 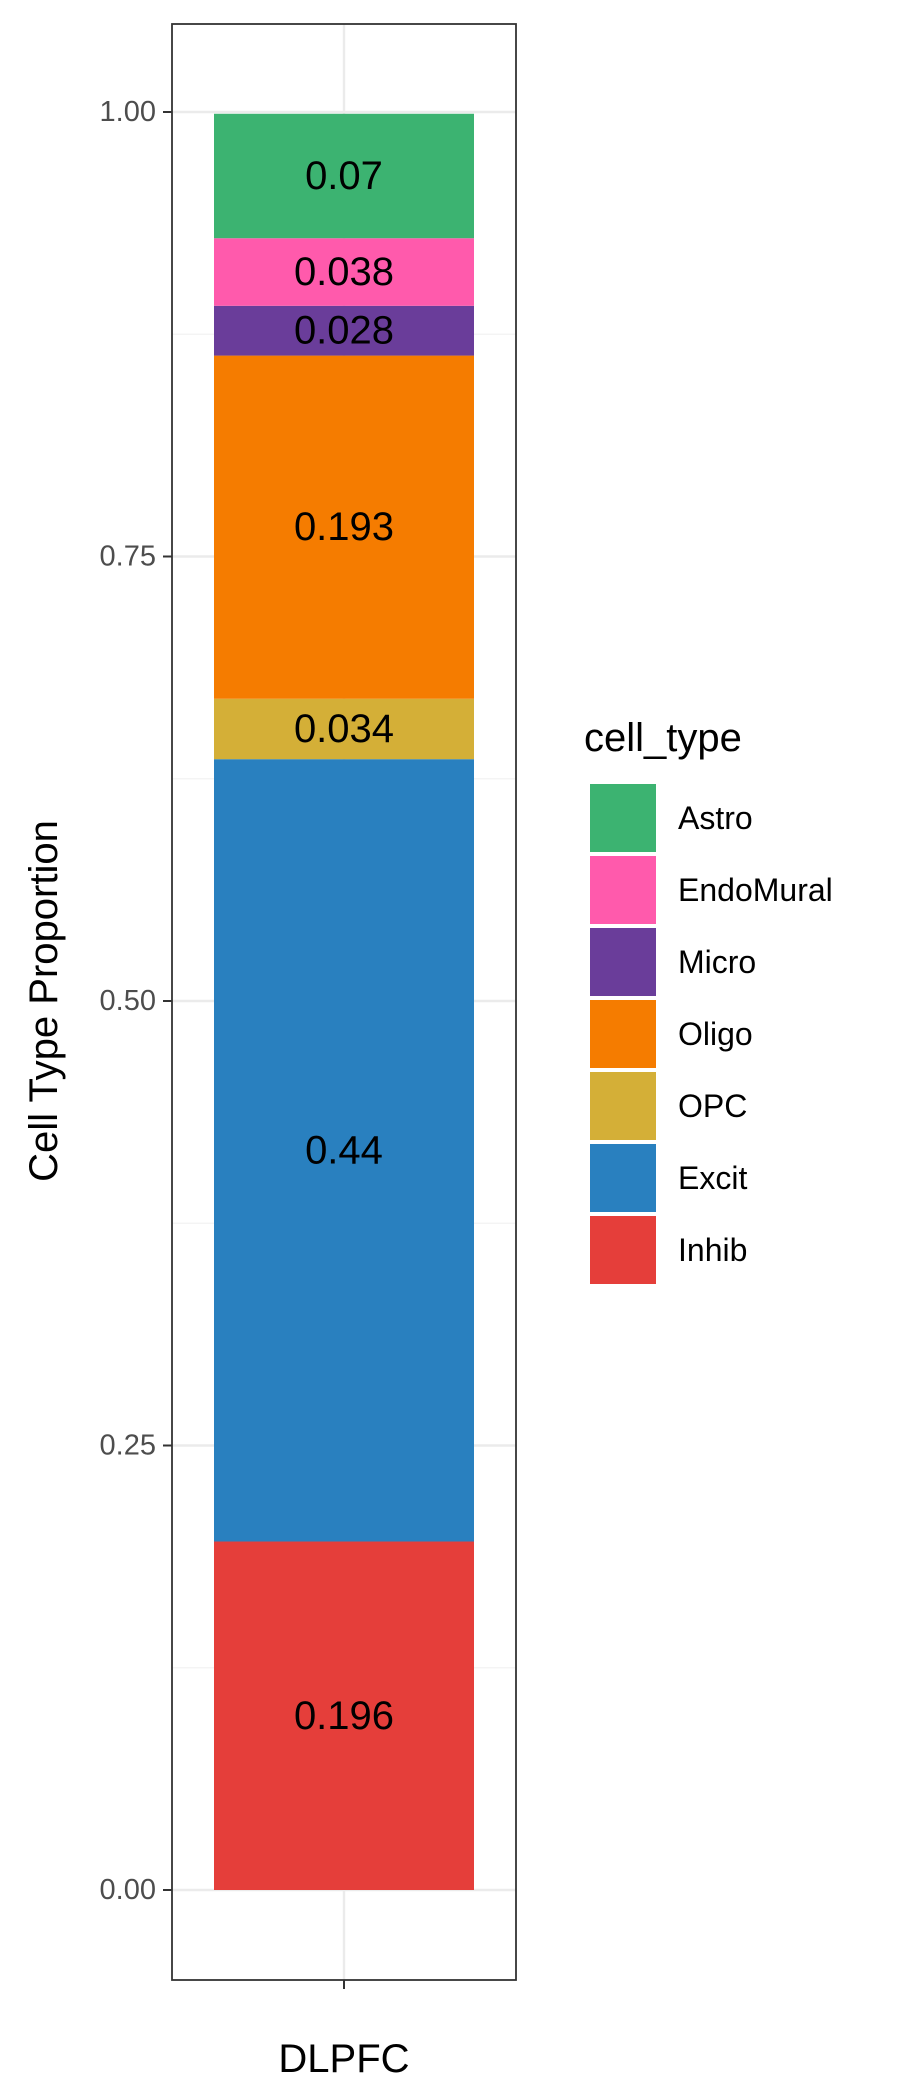 What do you see at coordinates (344, 946) in the screenshot?
I see `data-labels: 0.196 0.44 0.034 0.193 0.028 0.038 0.07` at bounding box center [344, 946].